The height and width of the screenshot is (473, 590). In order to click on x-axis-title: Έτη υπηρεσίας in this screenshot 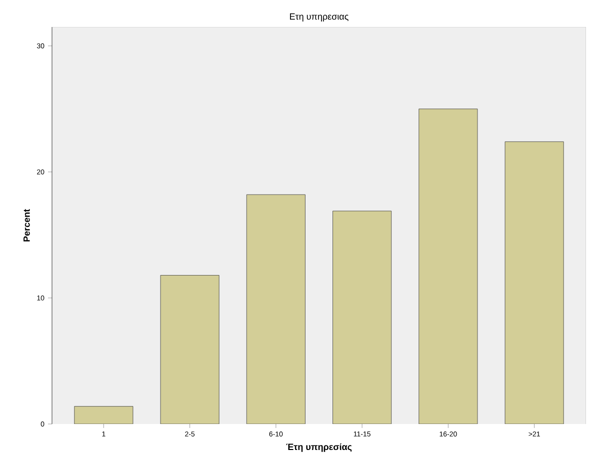, I will do `click(319, 447)`.